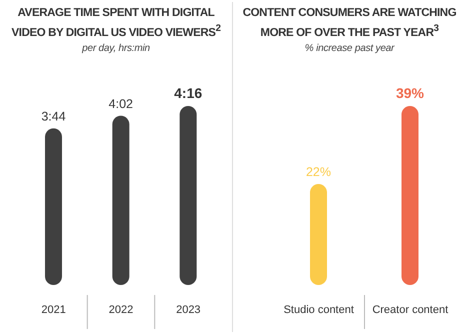 This screenshot has height=335, width=466. I want to click on data-label: 4:02, so click(121, 103).